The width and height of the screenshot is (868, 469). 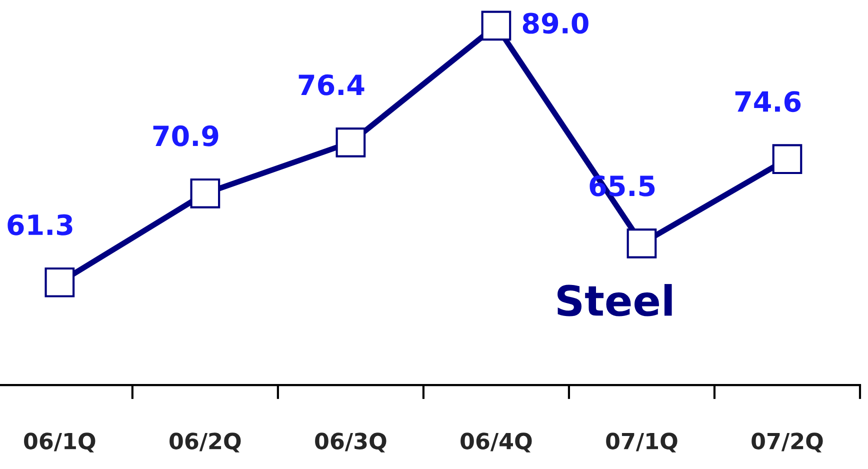 I want to click on x-tick-label: 06/2Q, so click(x=205, y=442).